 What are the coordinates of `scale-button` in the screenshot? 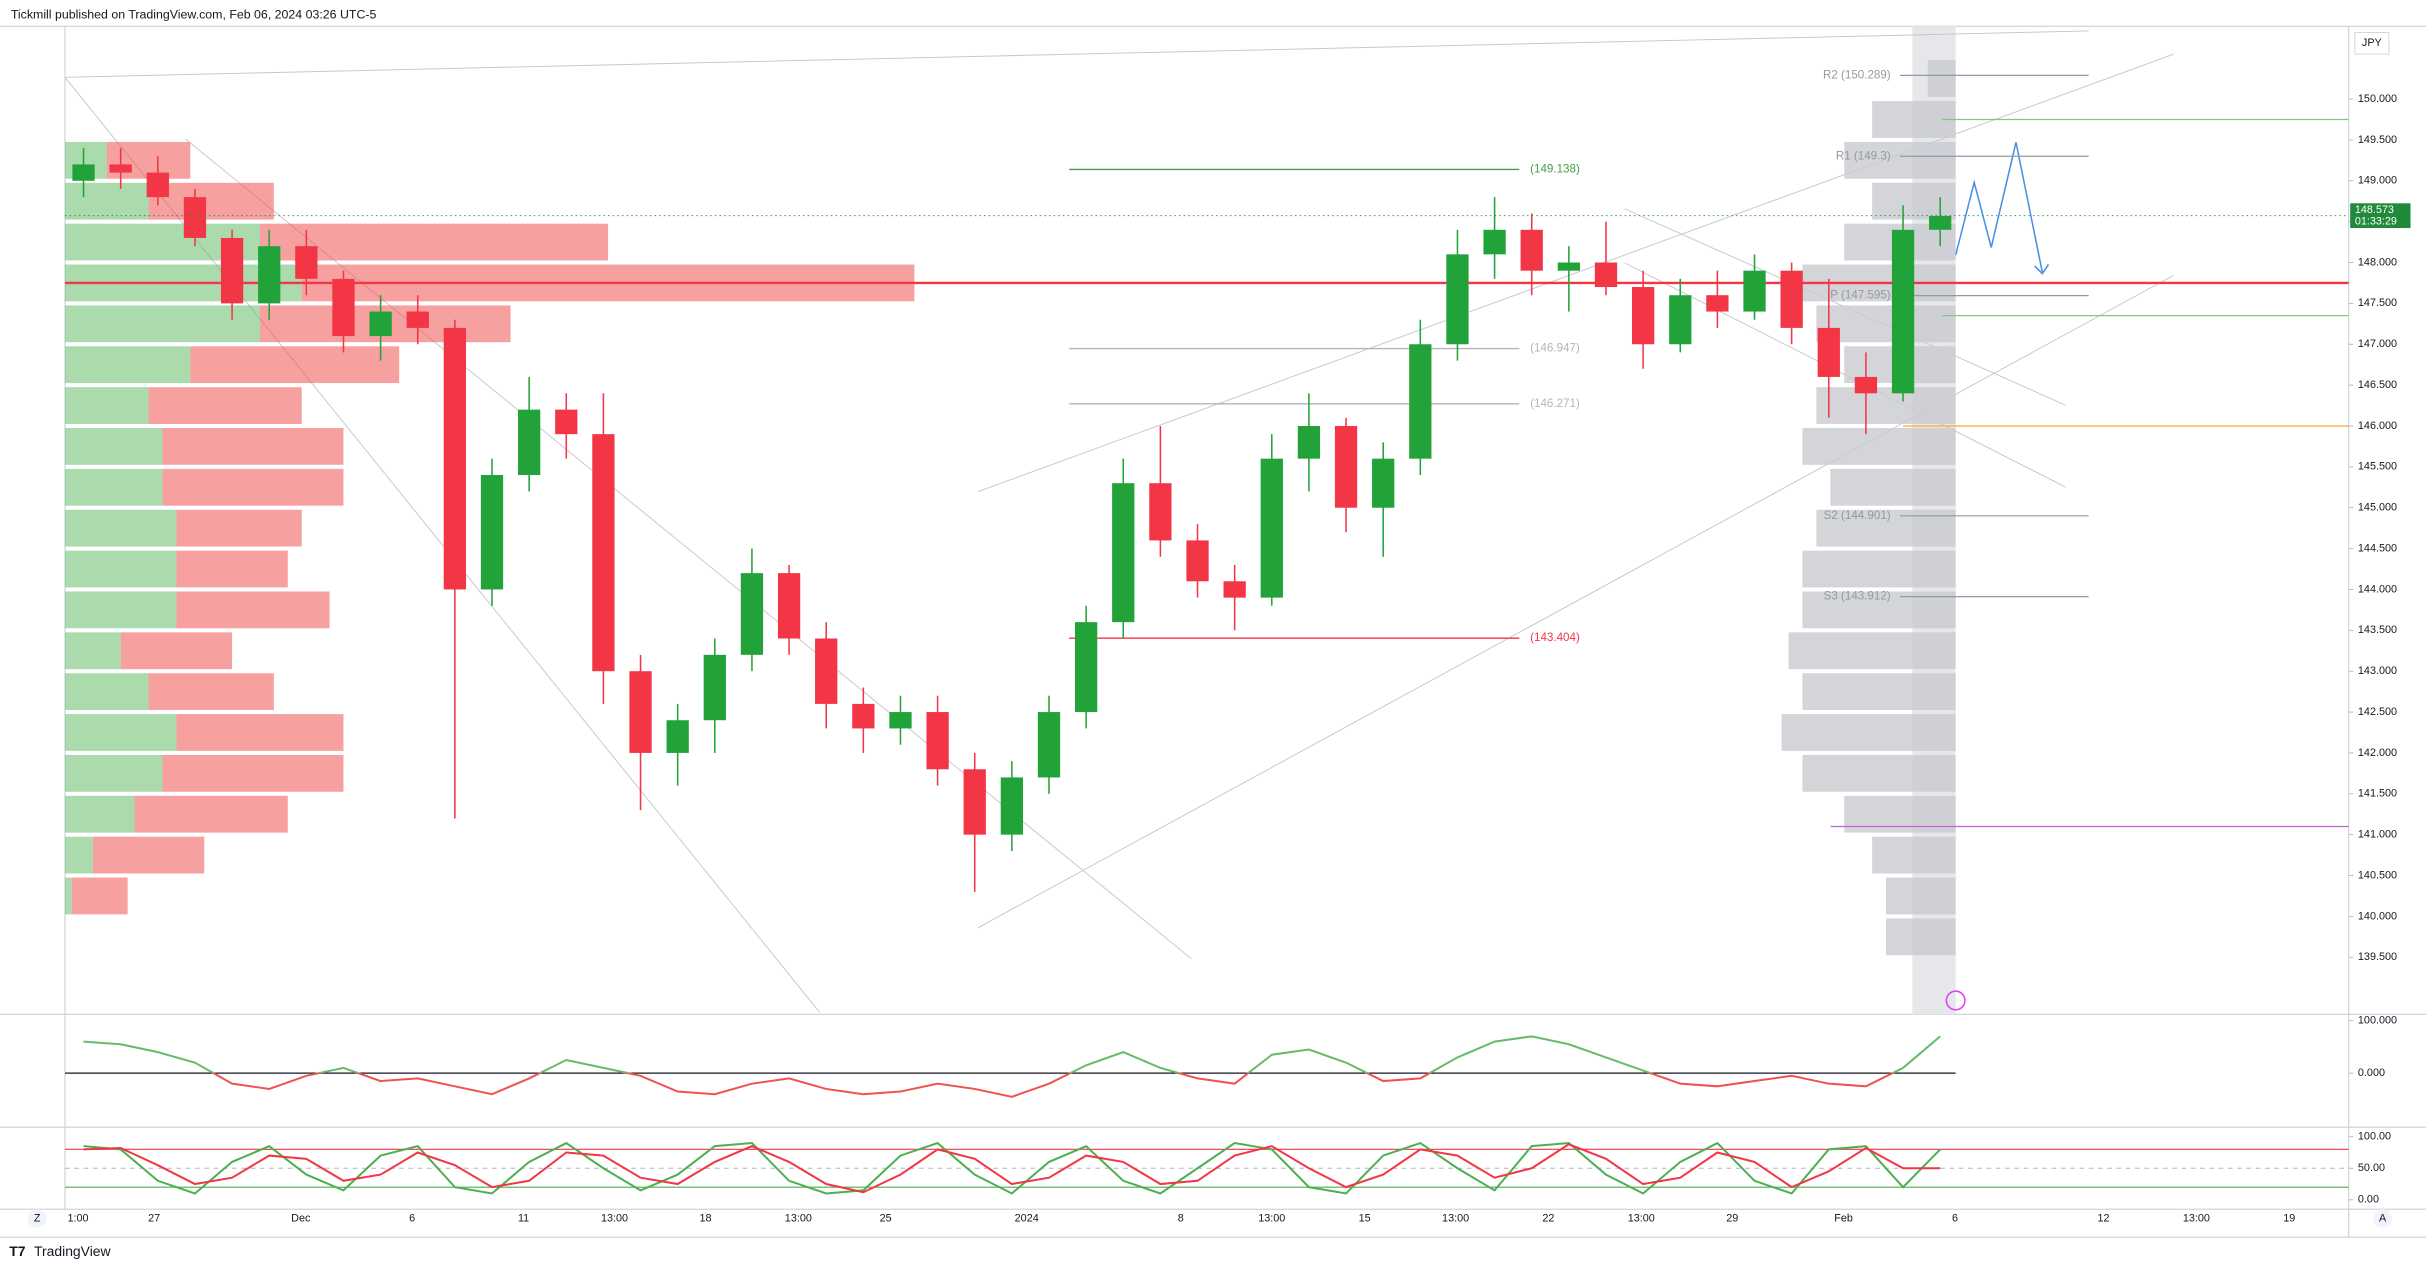 It's located at (37, 1218).